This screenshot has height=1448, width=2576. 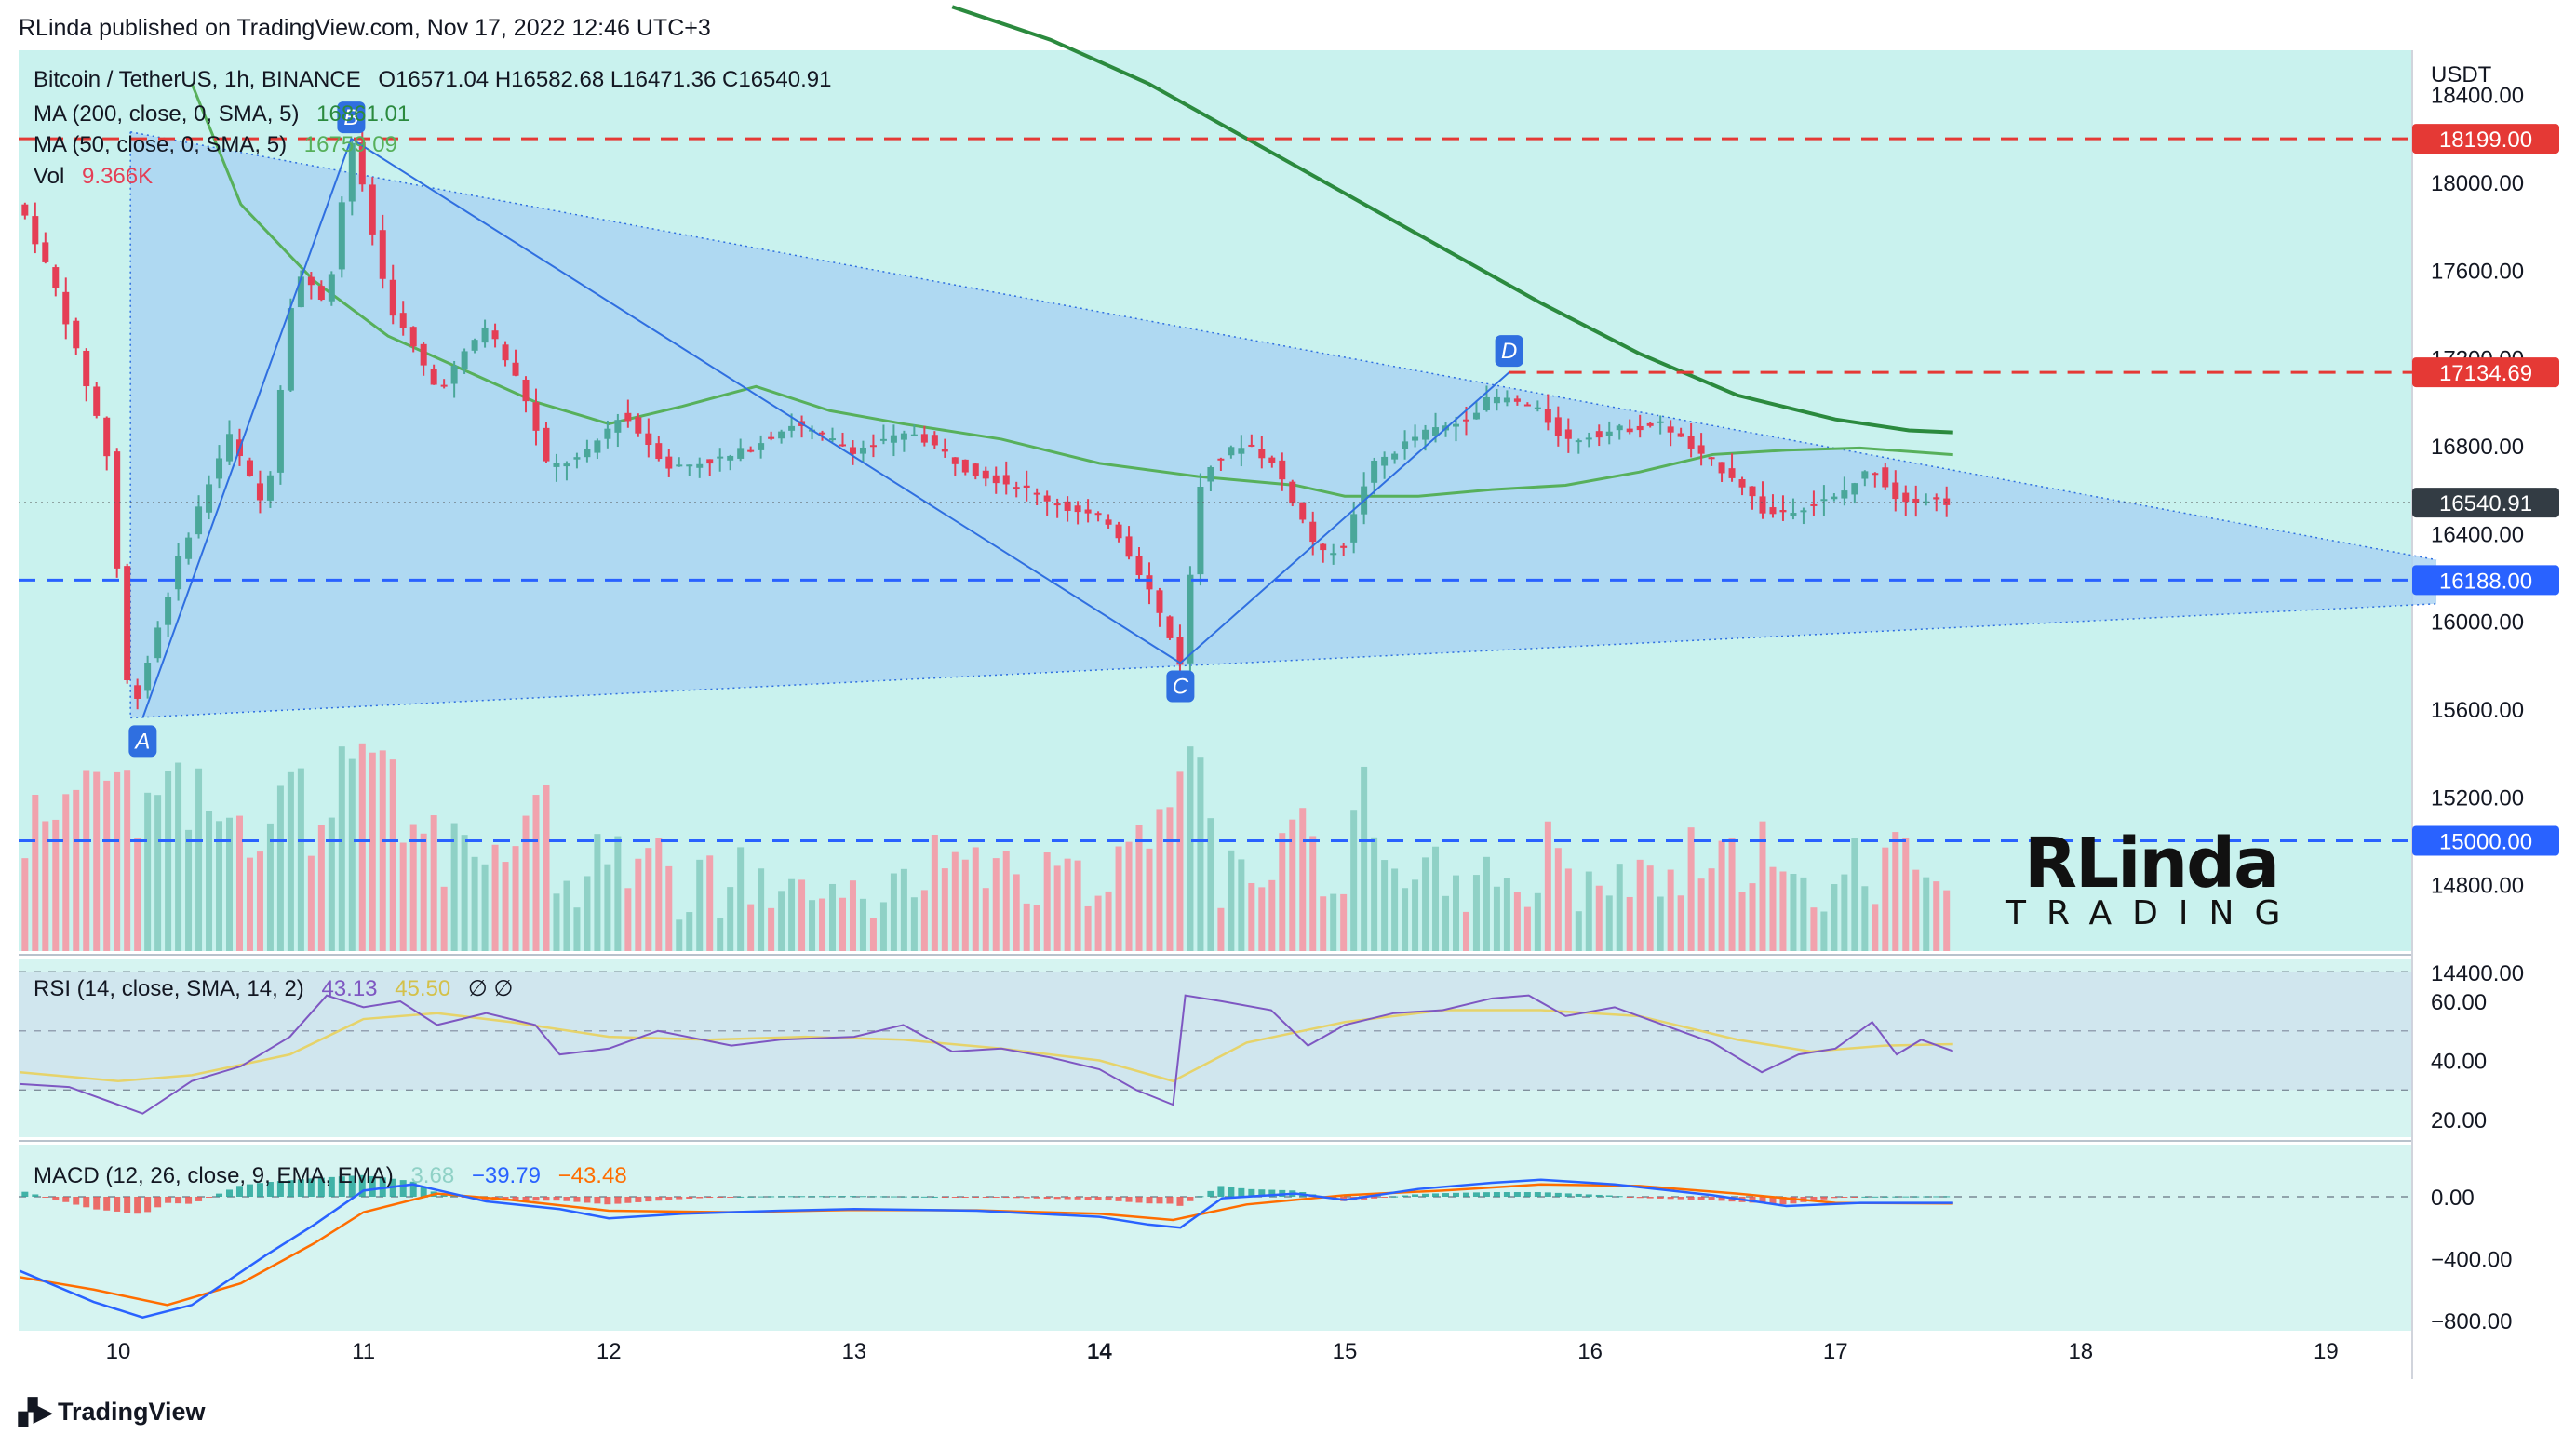 What do you see at coordinates (592, 1175) in the screenshot?
I see `legend-macd-signal: −43.48` at bounding box center [592, 1175].